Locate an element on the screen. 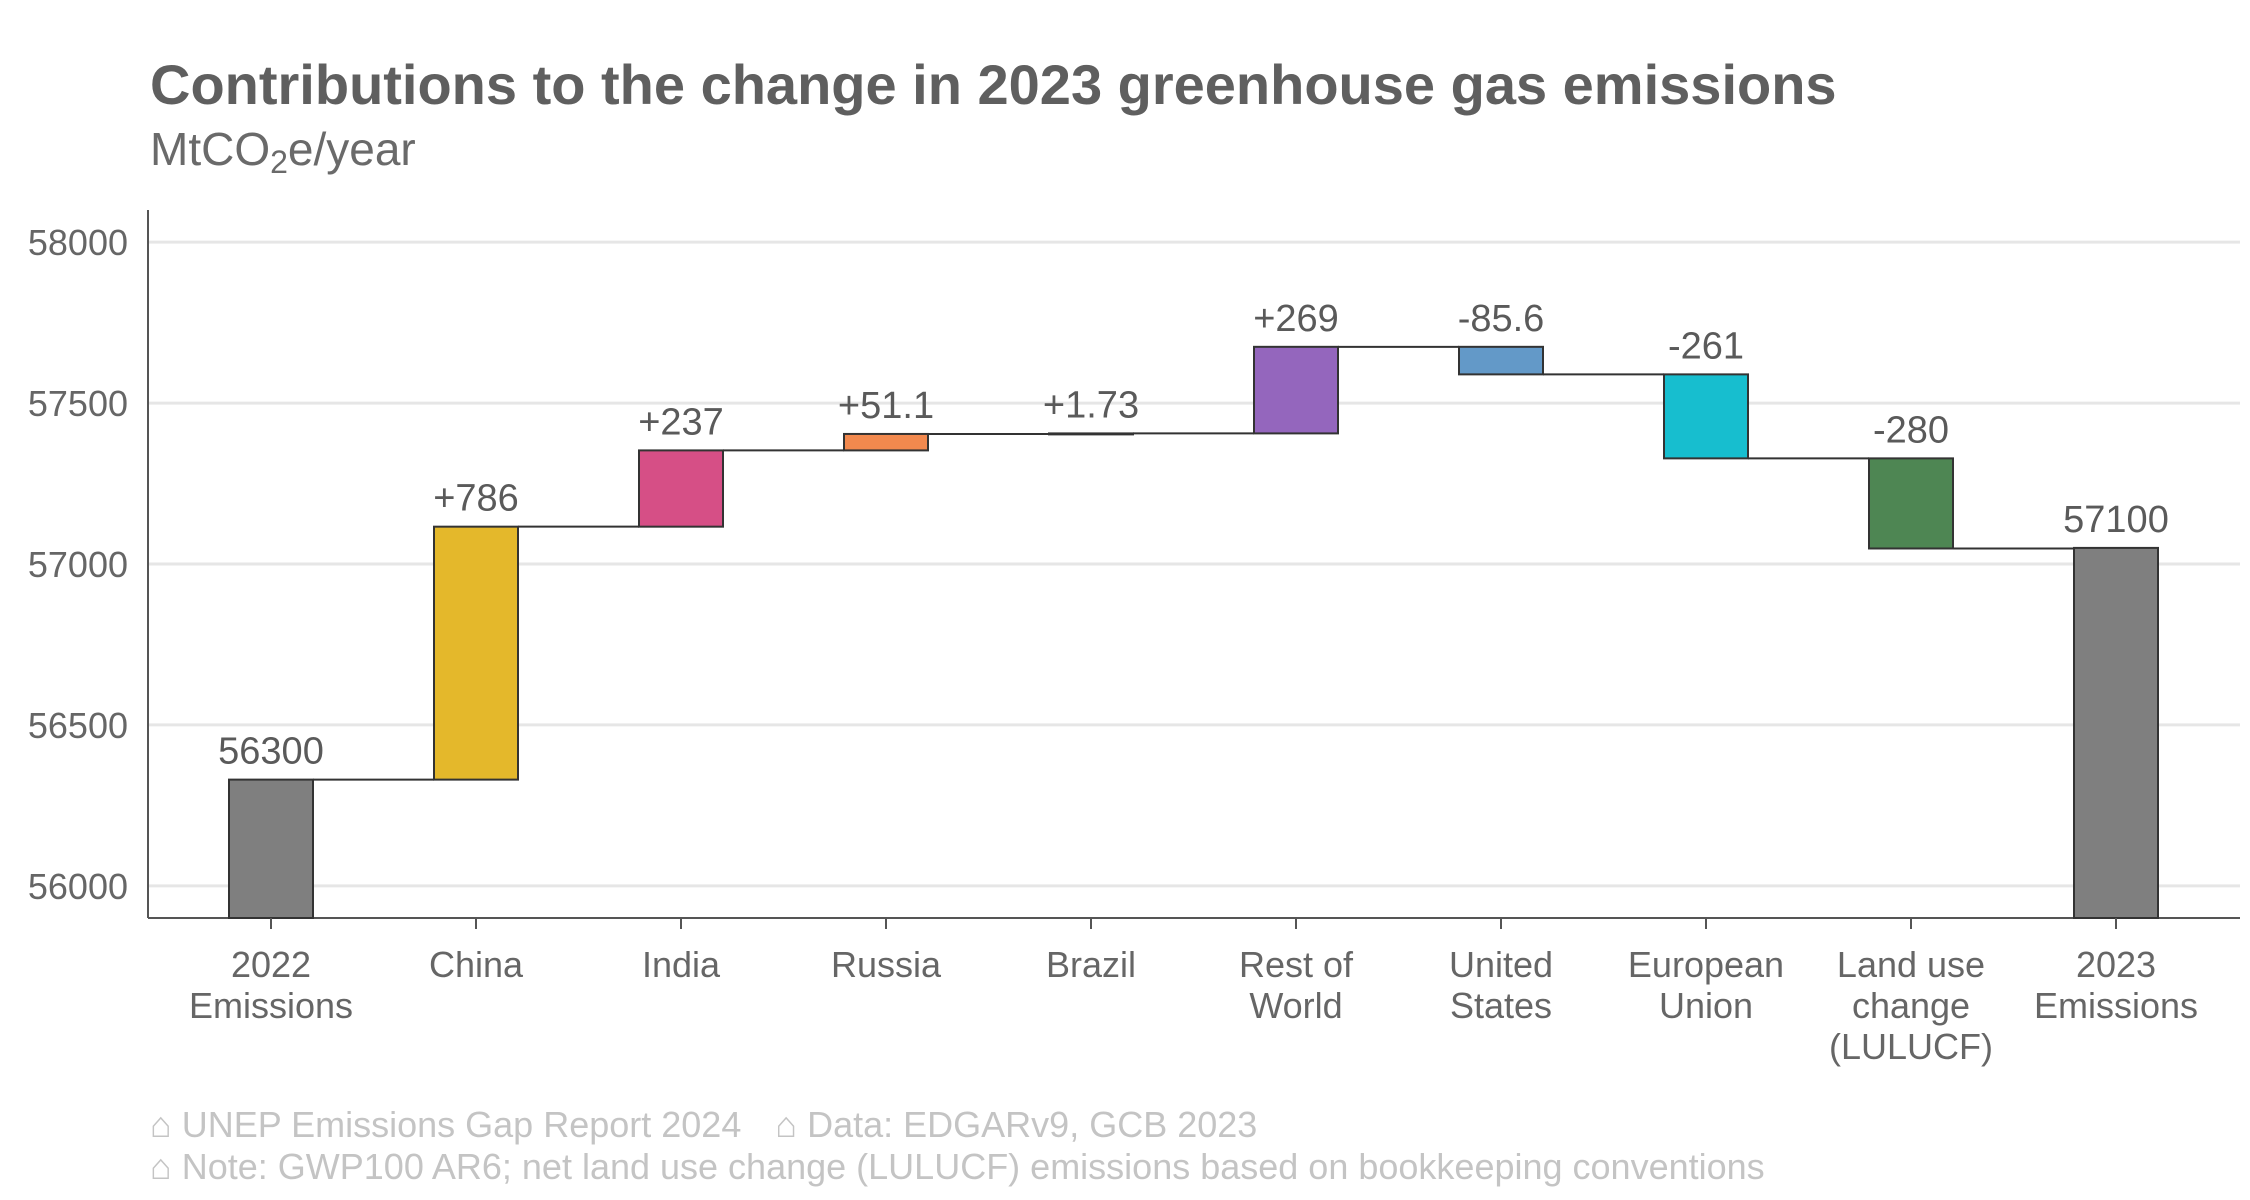 This screenshot has height=1200, width=2250. x-tick-label: change is located at coordinates (1911, 1005).